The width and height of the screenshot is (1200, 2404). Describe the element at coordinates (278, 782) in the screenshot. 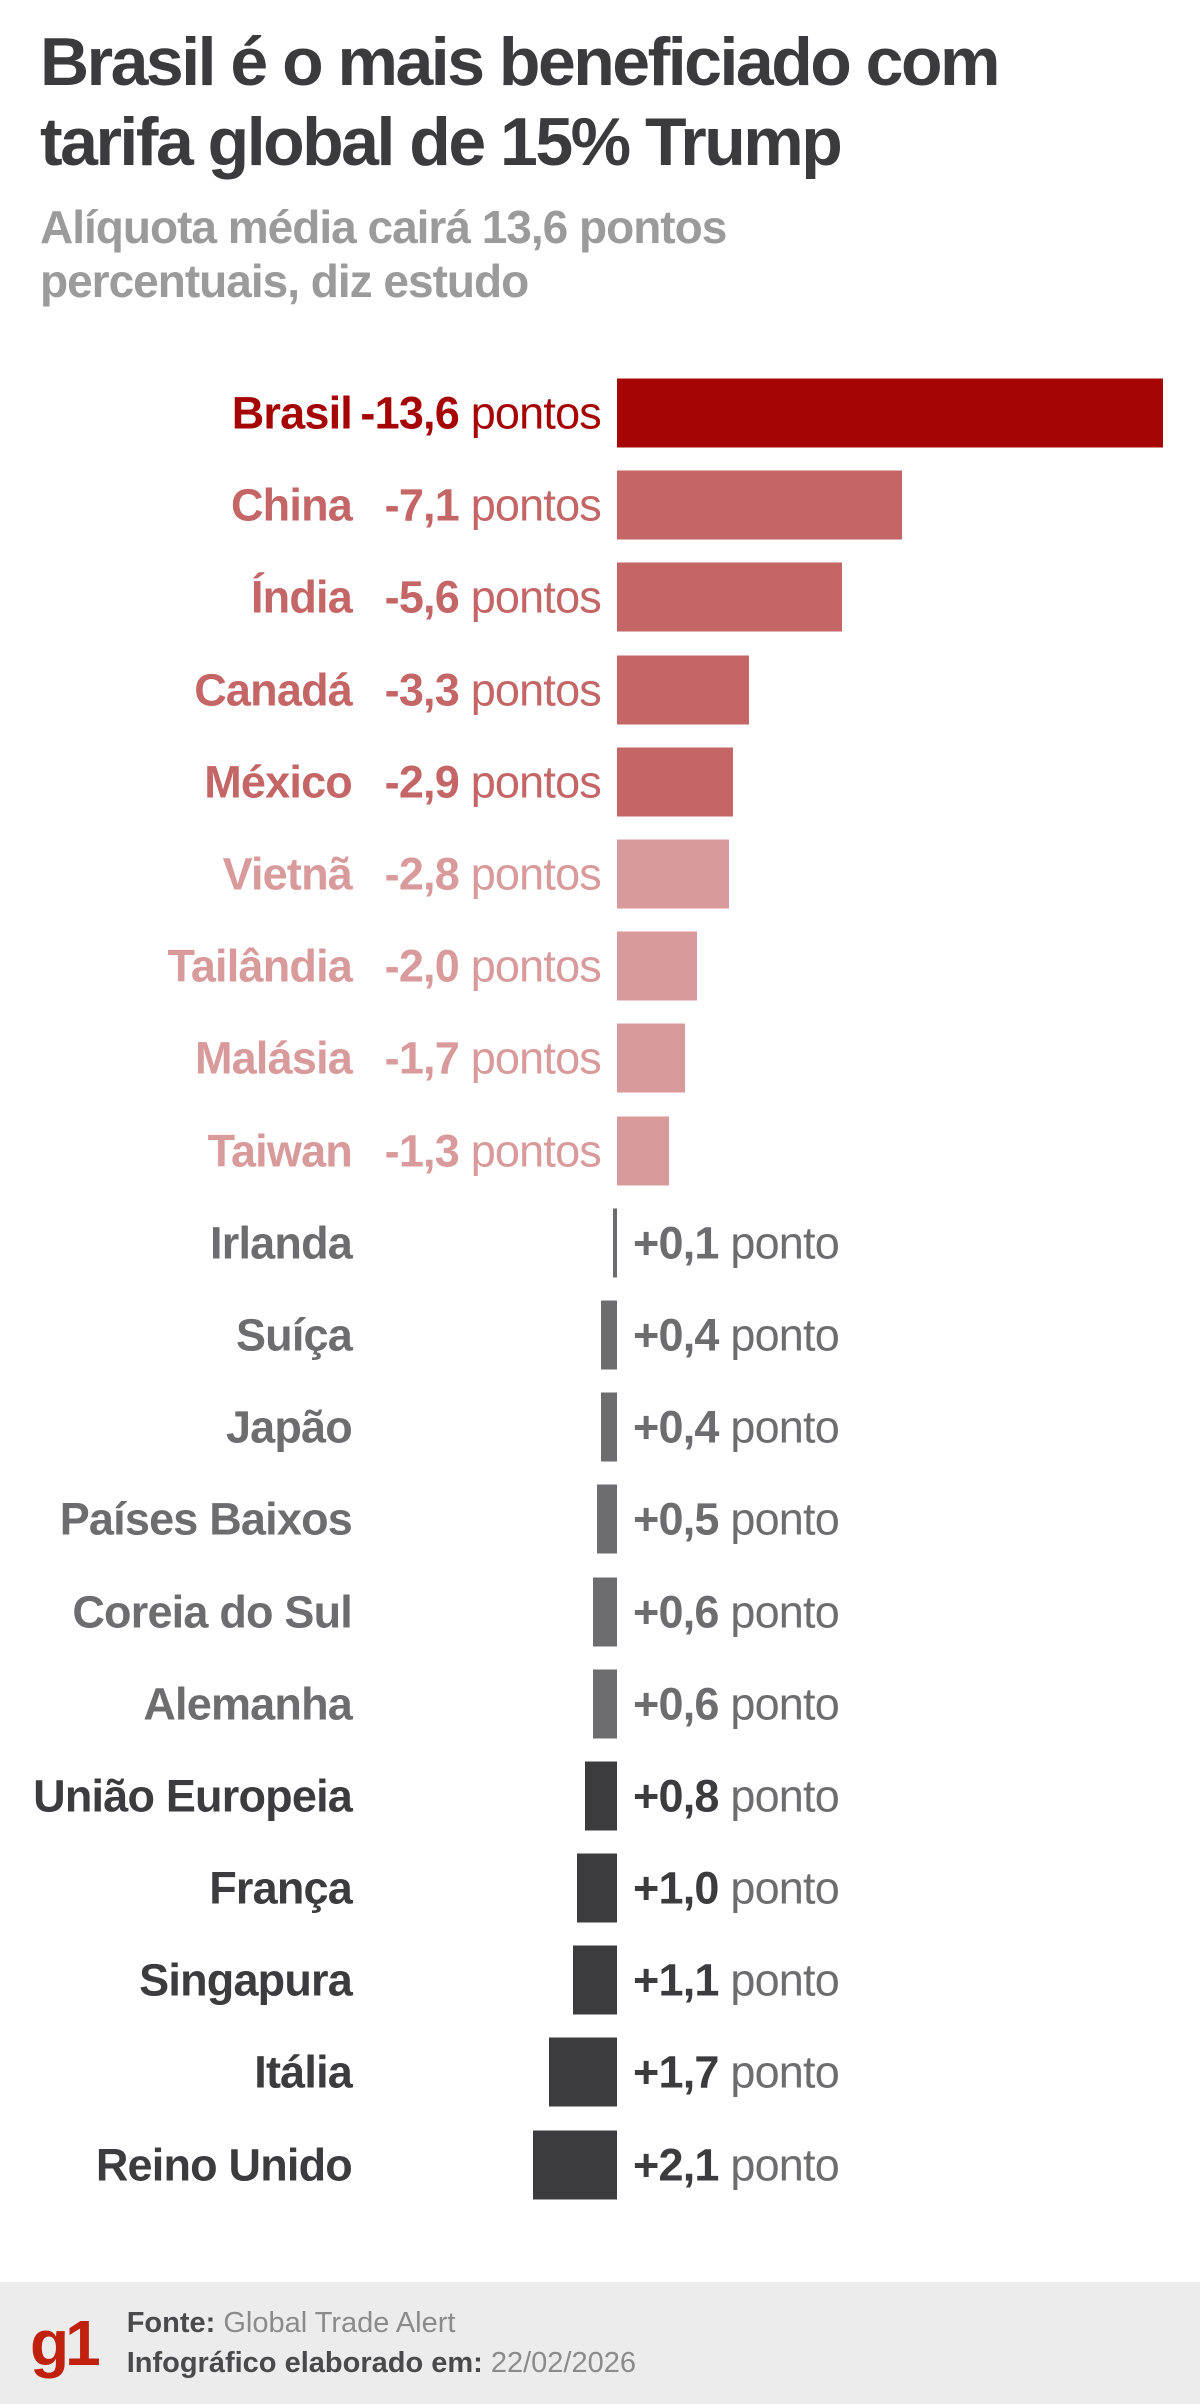

I see `country-label: México` at that location.